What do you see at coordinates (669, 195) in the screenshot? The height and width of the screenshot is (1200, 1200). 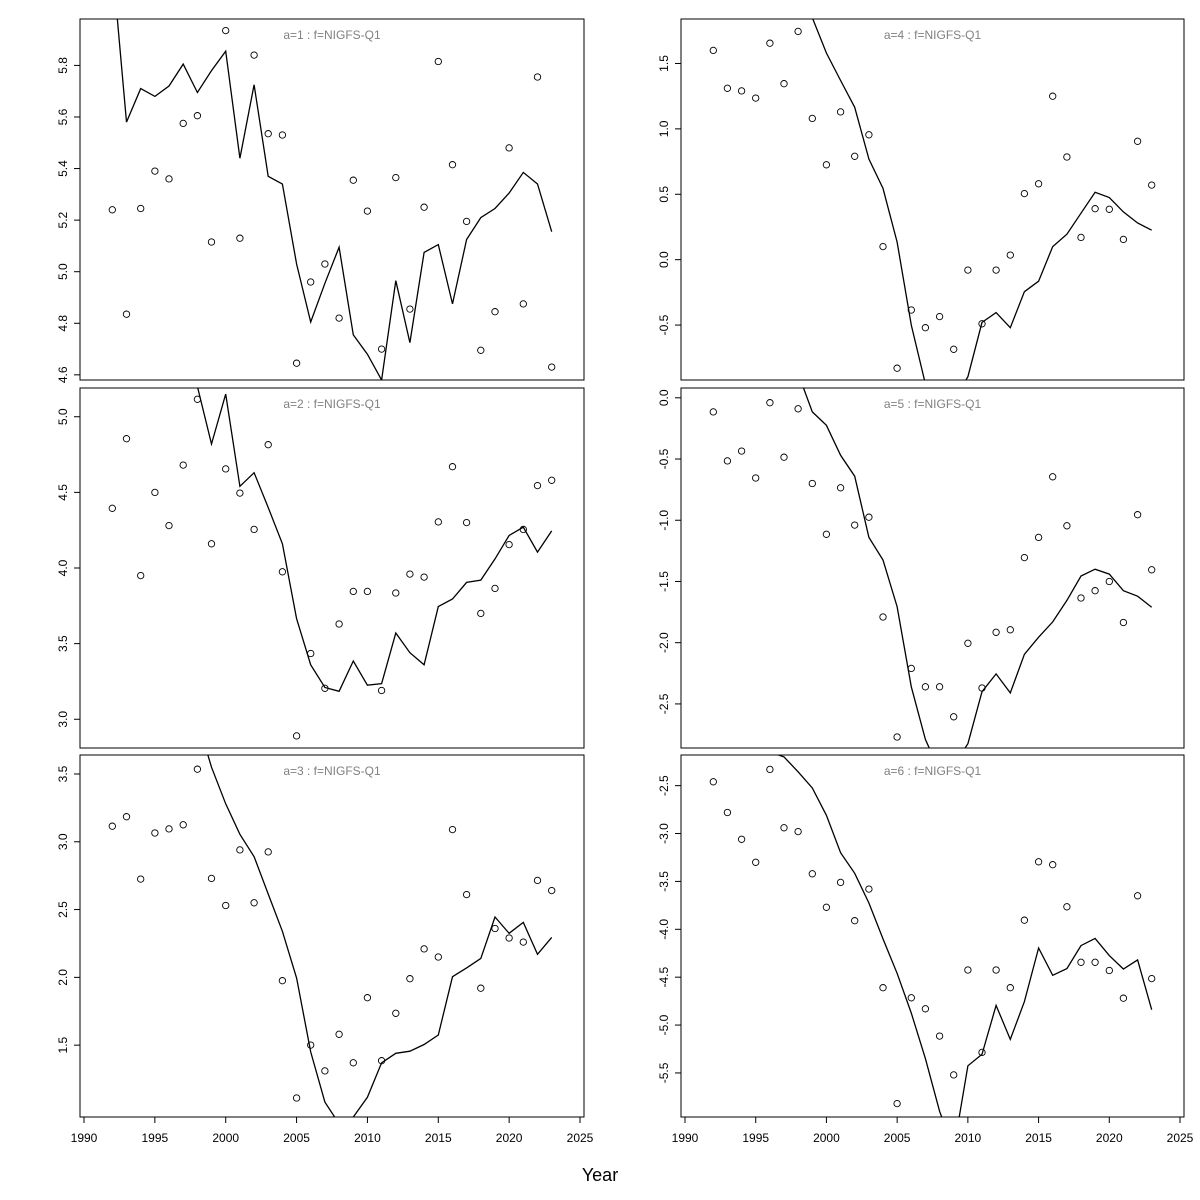 I see `y-axis: -0.5 0.0 0.5 1.0 1.5` at bounding box center [669, 195].